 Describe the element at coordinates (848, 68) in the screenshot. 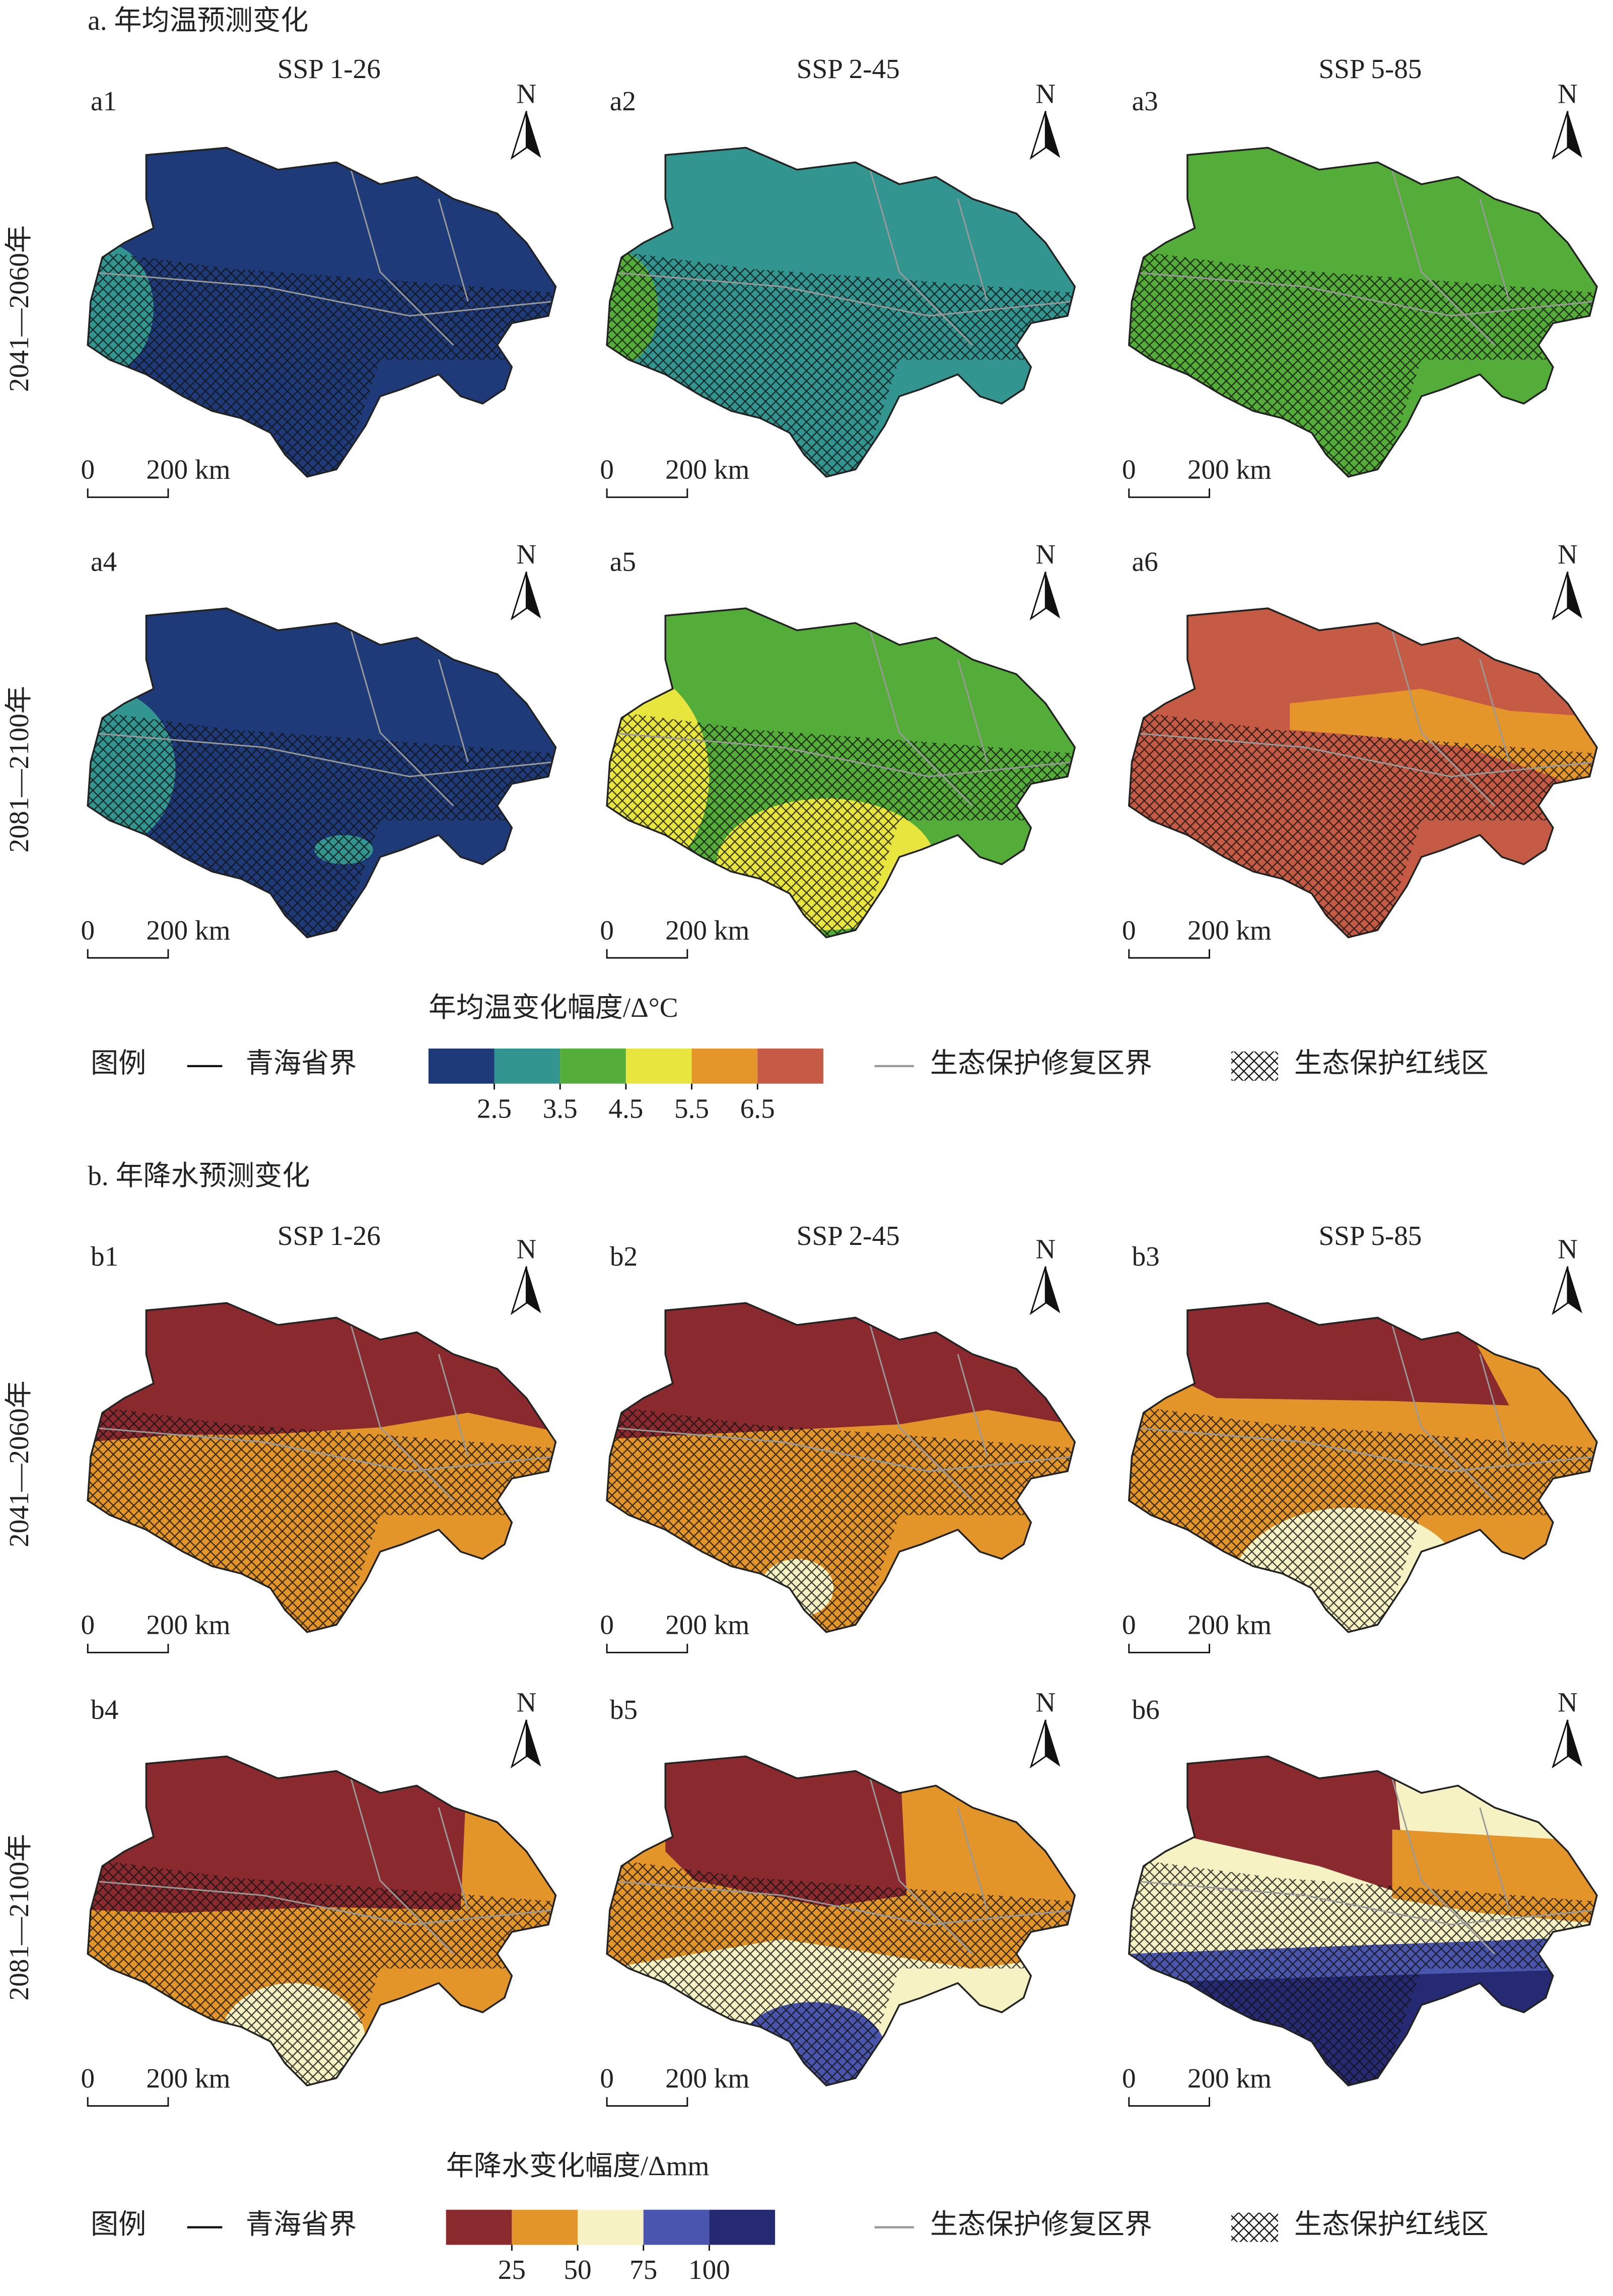

I see `column-header: SSP 2-45` at that location.